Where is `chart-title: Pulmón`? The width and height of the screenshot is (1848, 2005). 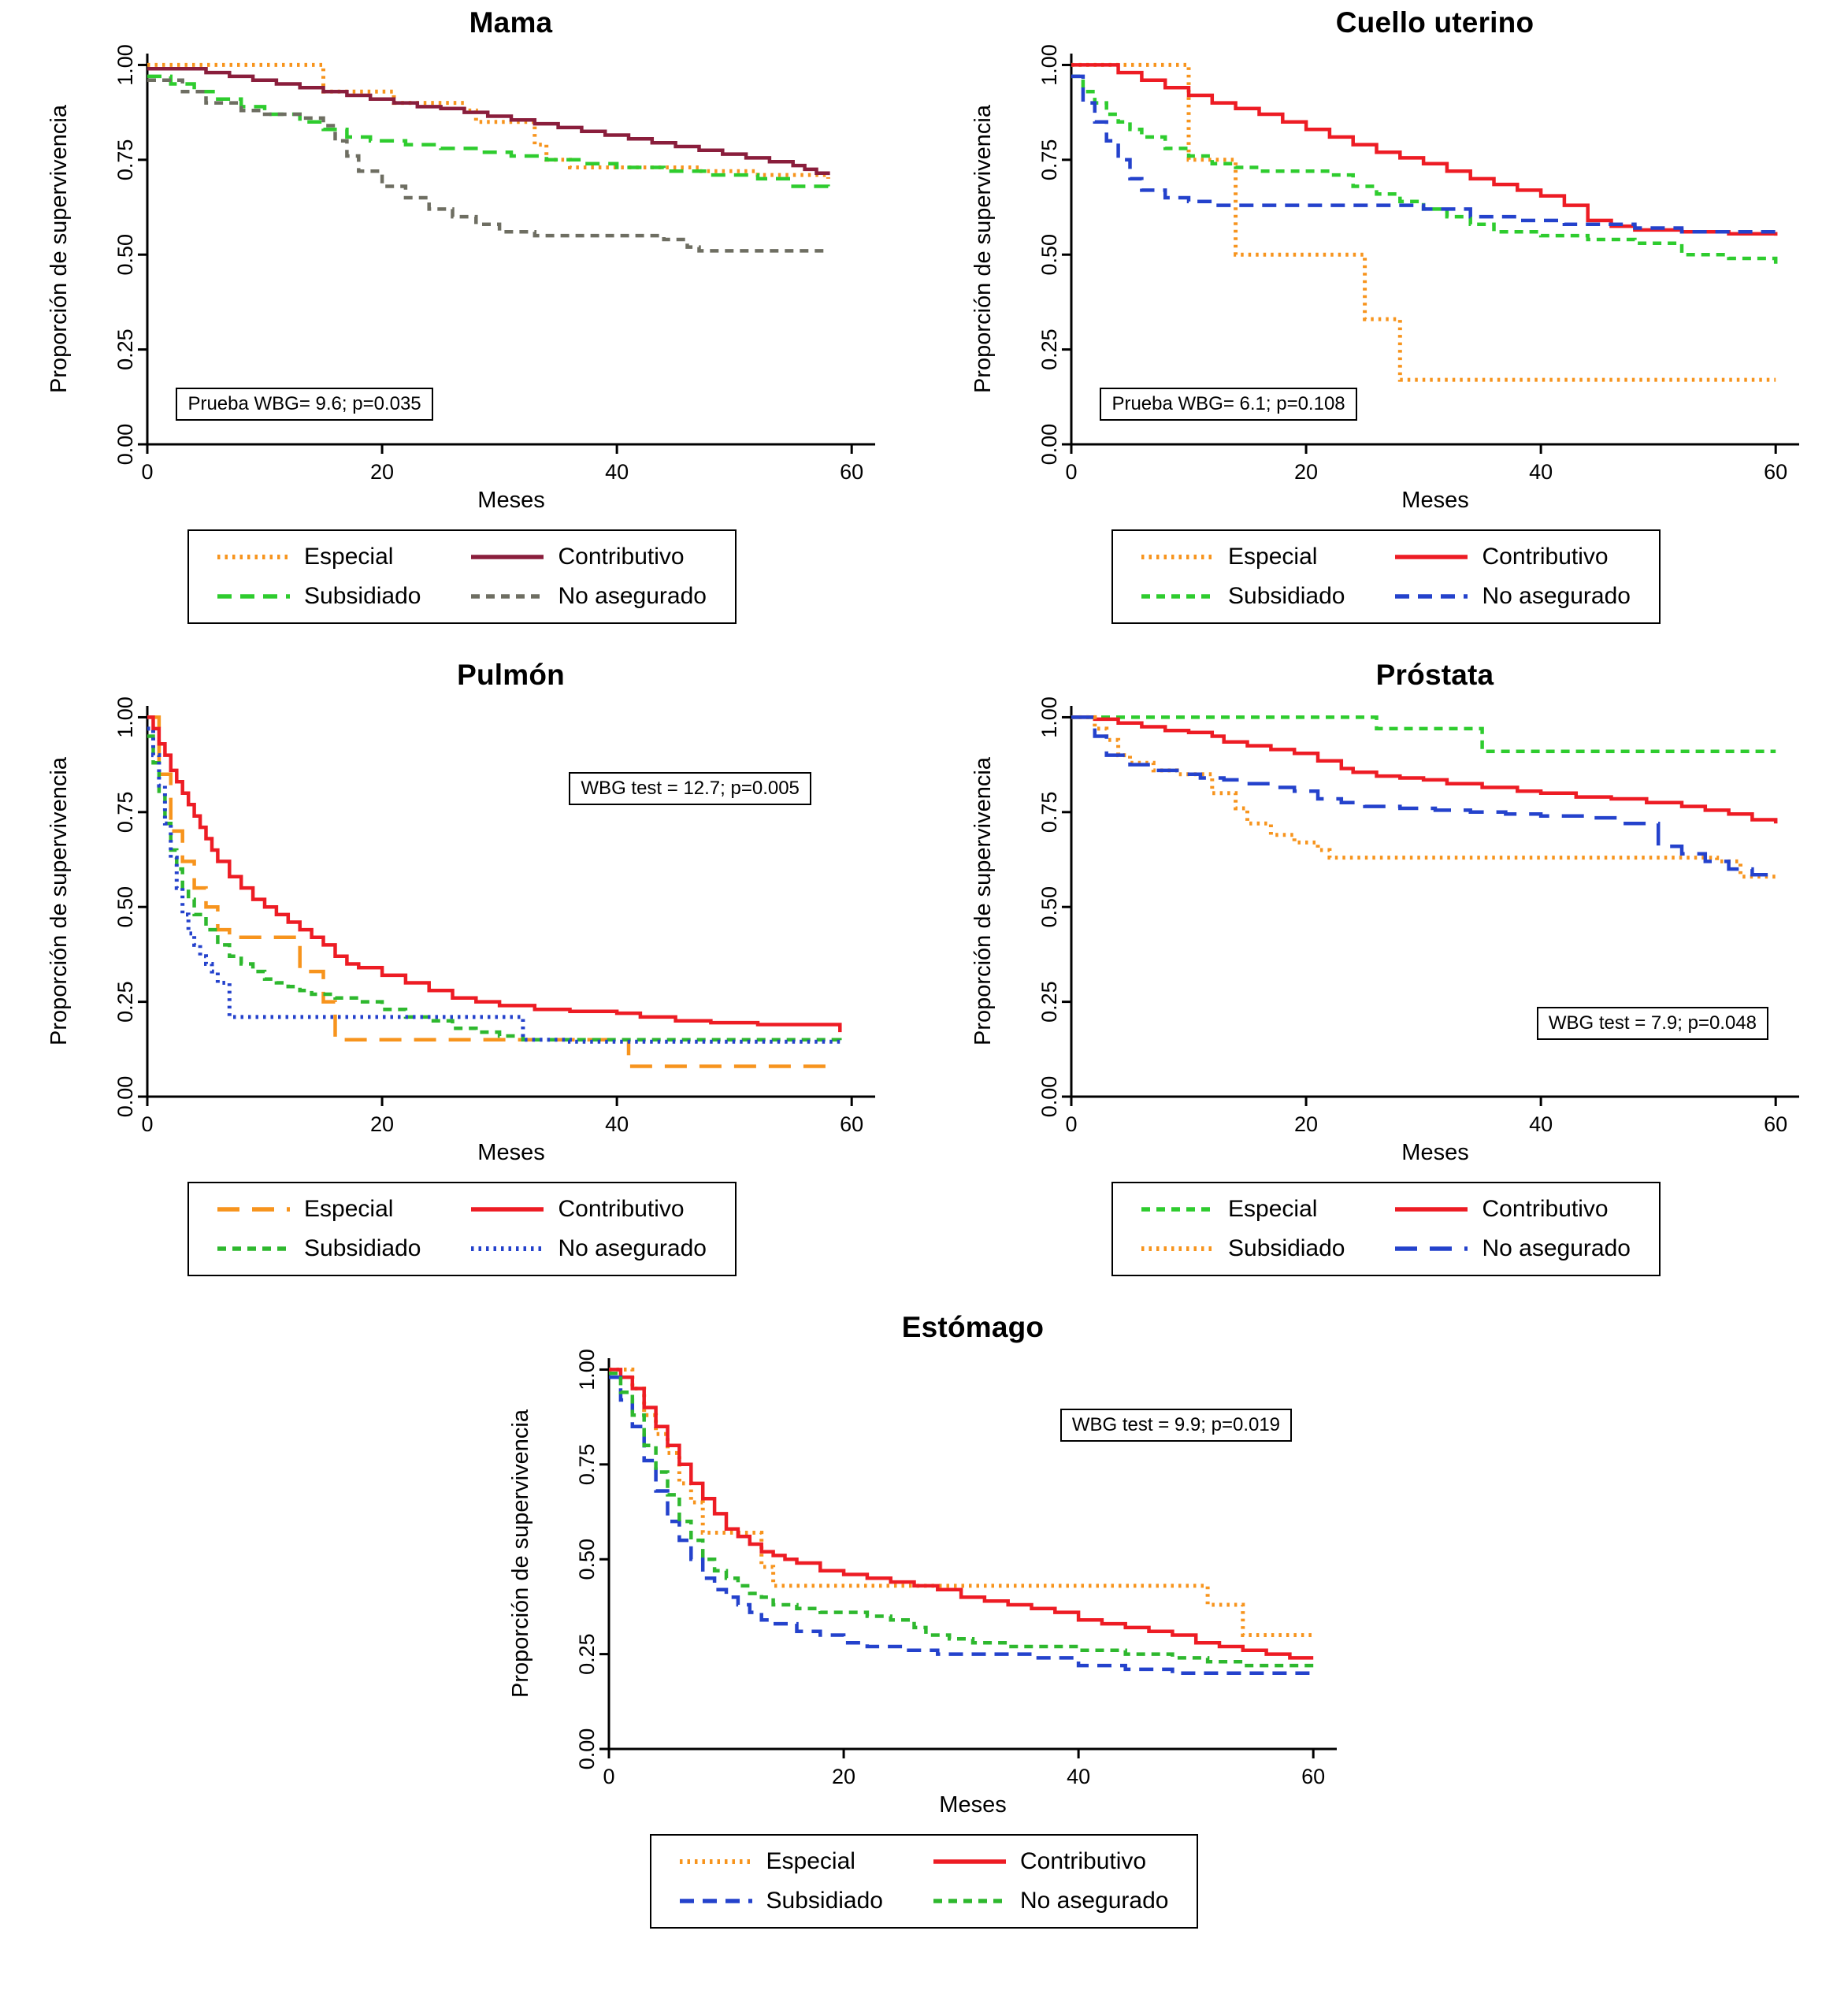 chart-title: Pulmón is located at coordinates (511, 675).